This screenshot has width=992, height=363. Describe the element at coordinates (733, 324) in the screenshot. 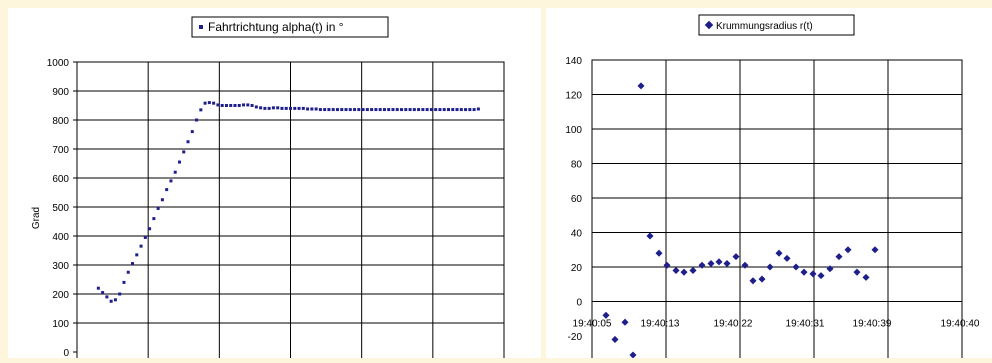

I see `right-x-tick-label: 19:40:22` at that location.